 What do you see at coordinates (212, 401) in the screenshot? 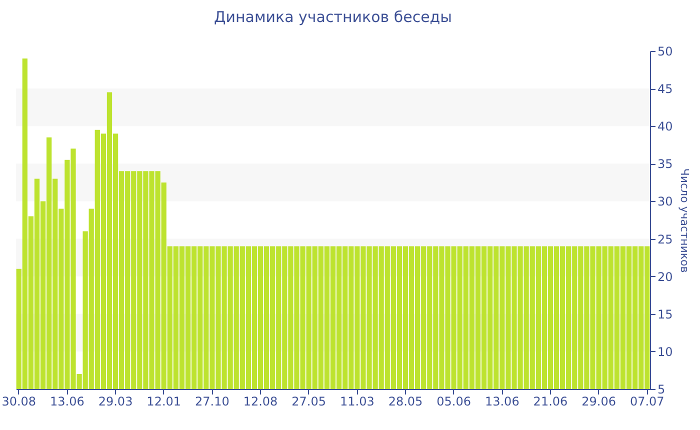
I see `x-tick-label: 27.10` at bounding box center [212, 401].